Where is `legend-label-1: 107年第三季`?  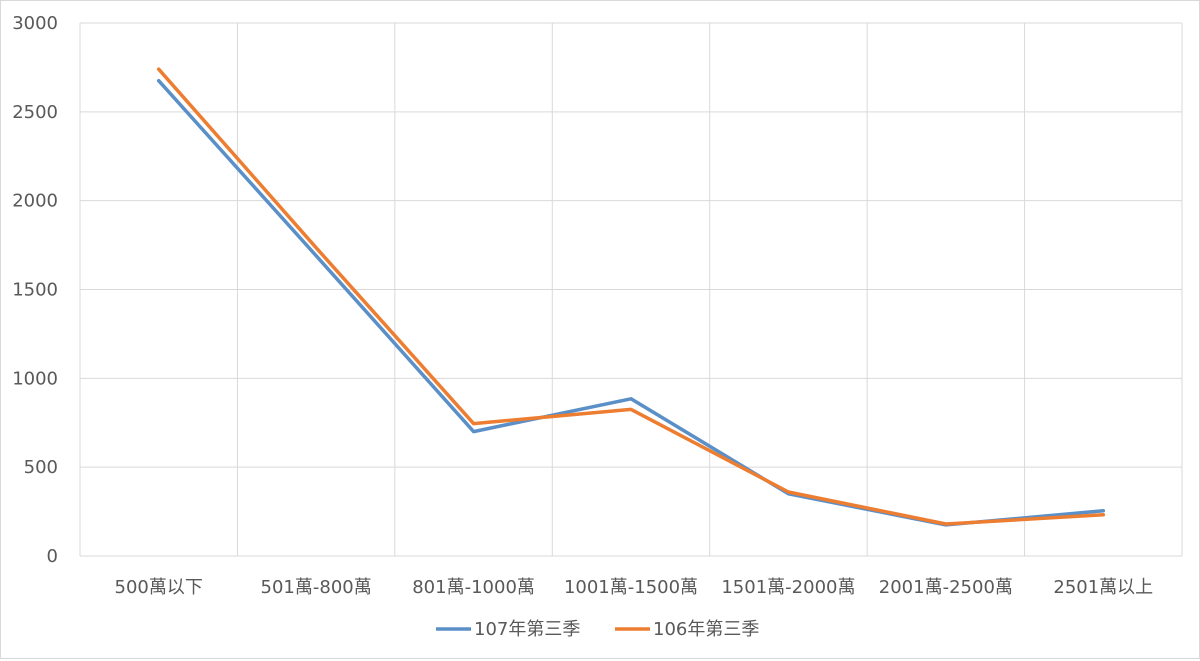
legend-label-1: 107年第三季 is located at coordinates (527, 629).